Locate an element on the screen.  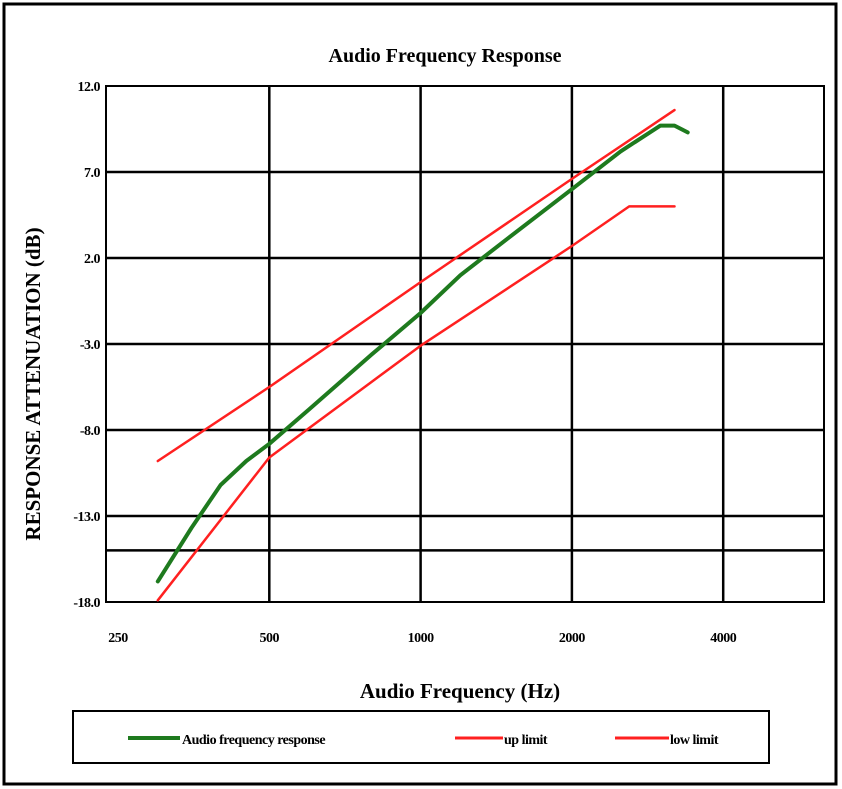
legend-label-up-limit: up limit is located at coordinates (526, 740).